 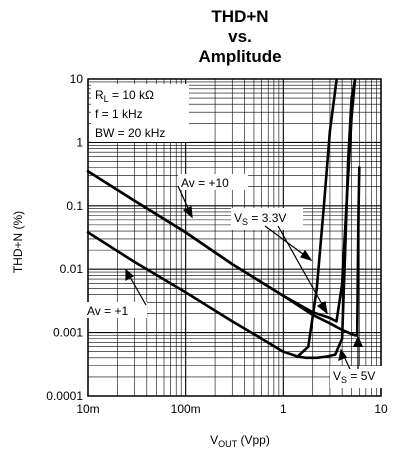 I want to click on arrow-vs5-a-head, so click(x=342, y=355).